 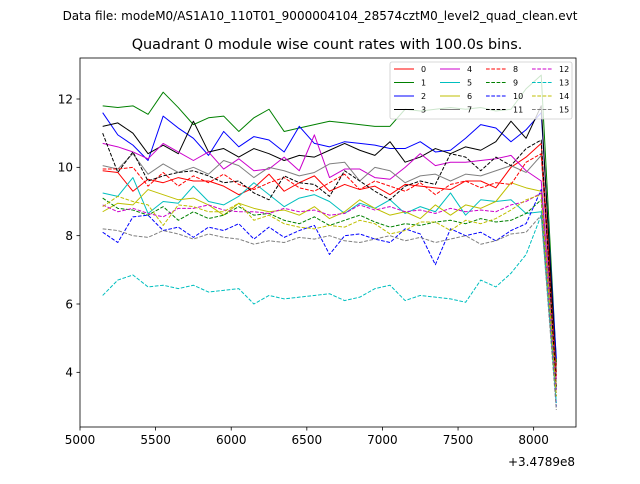 I want to click on legend-label-7: 7, so click(x=469, y=110).